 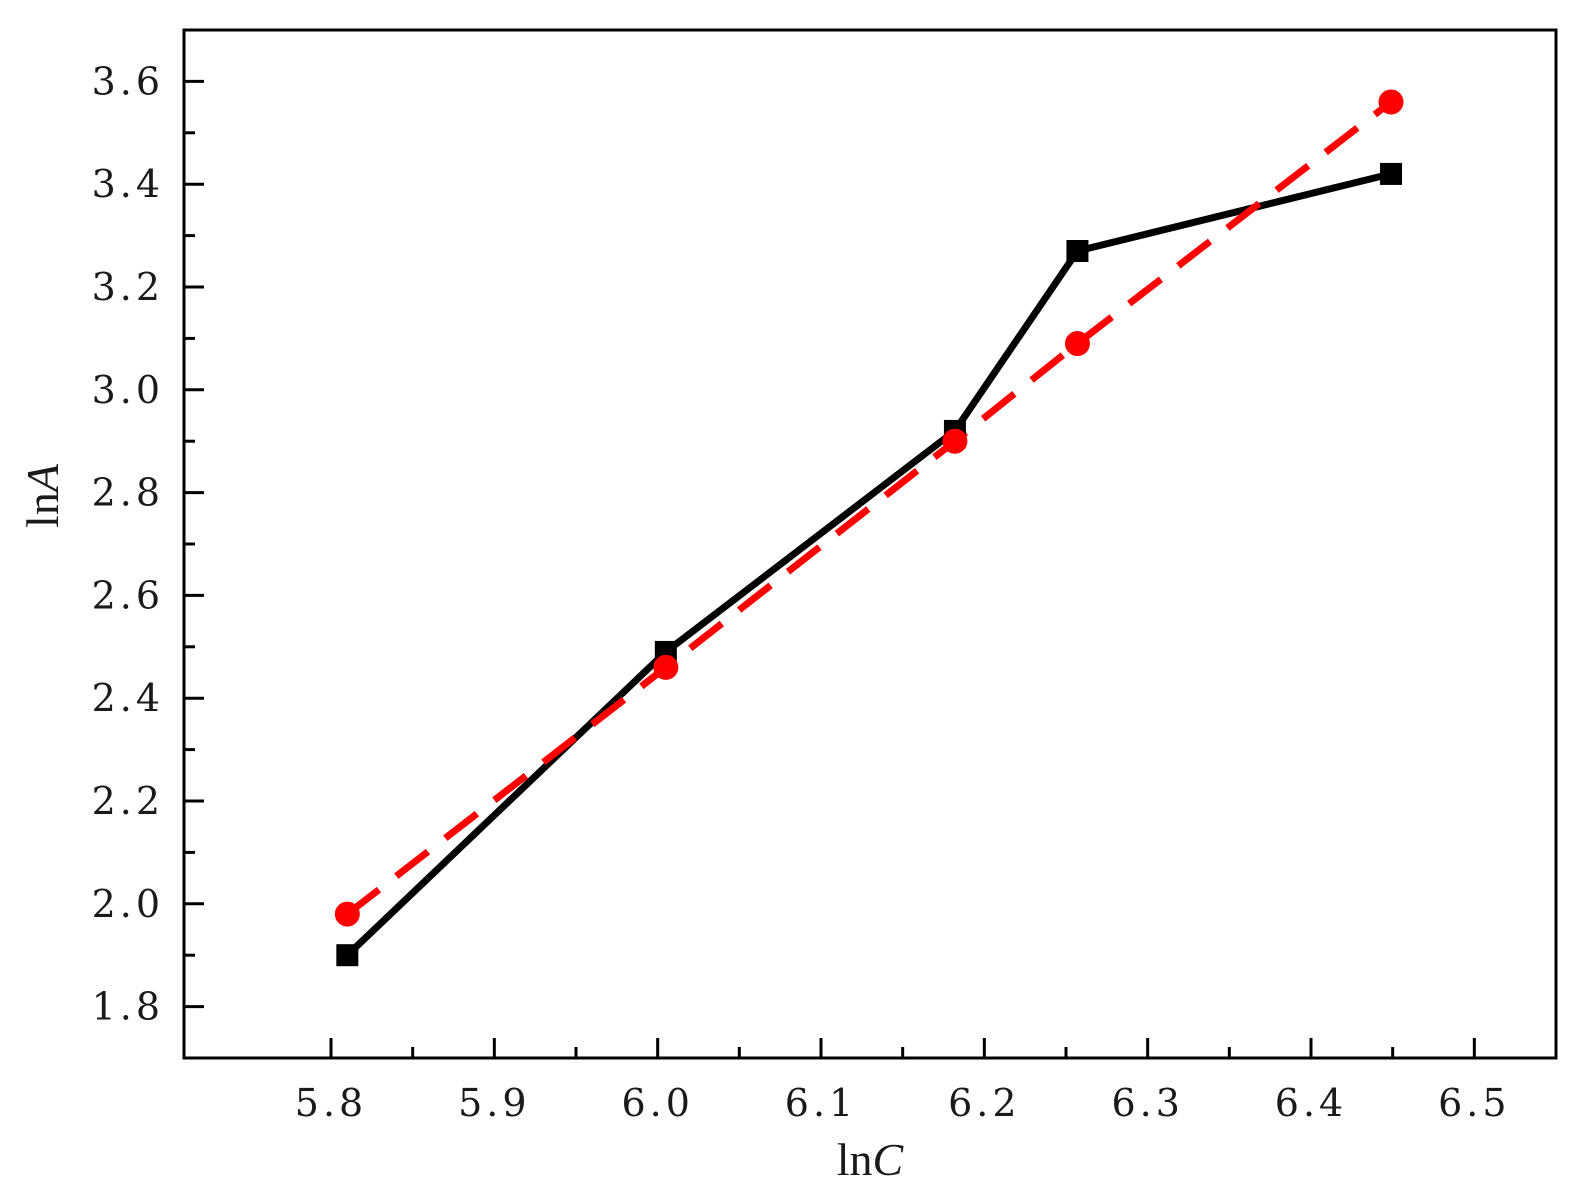 What do you see at coordinates (128, 801) in the screenshot?
I see `y-tick-label: 2.2` at bounding box center [128, 801].